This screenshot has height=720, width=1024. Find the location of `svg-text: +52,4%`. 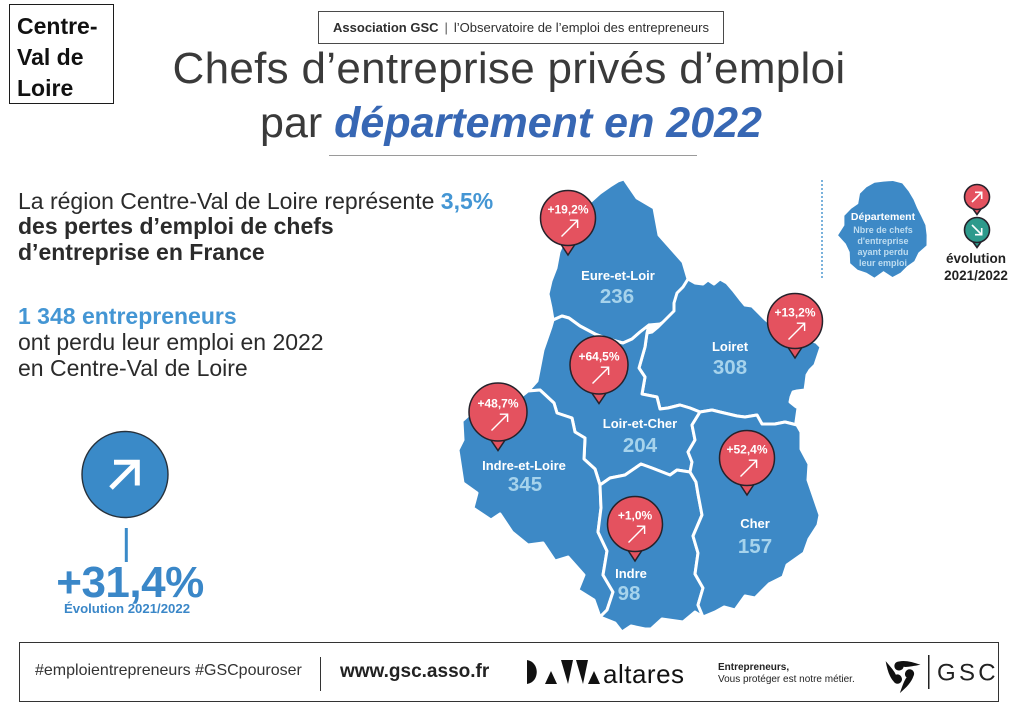

svg-text: +52,4% is located at coordinates (746, 450).